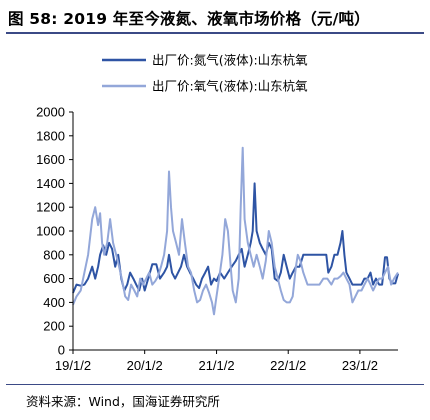 This screenshot has width=430, height=420. What do you see at coordinates (50, 183) in the screenshot?
I see `y-tick-label: 1400` at bounding box center [50, 183].